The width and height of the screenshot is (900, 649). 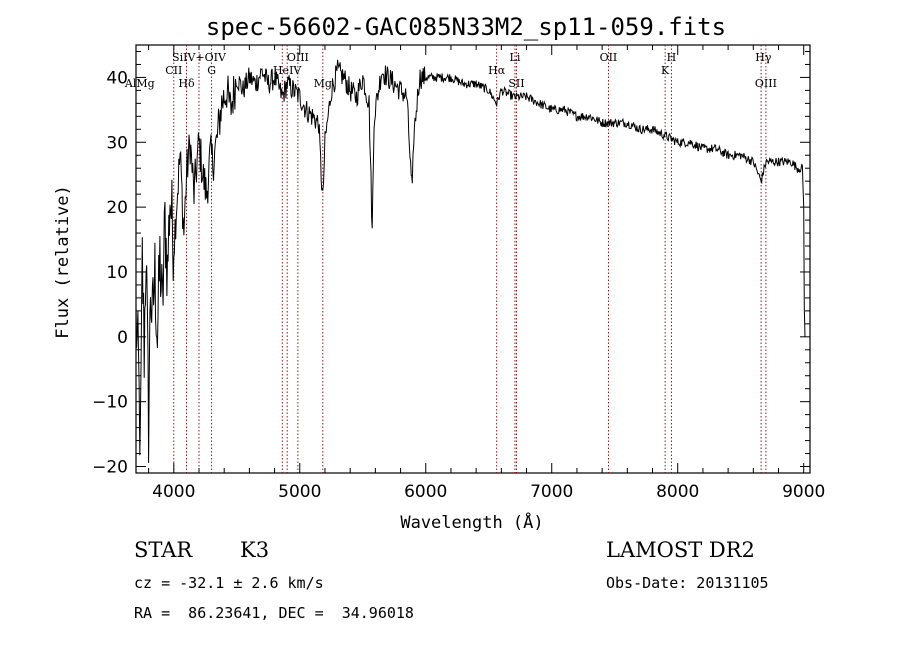 What do you see at coordinates (466, 27) in the screenshot?
I see `chart-title: spec-56602-GAC085N33M2_sp11-059.fits` at bounding box center [466, 27].